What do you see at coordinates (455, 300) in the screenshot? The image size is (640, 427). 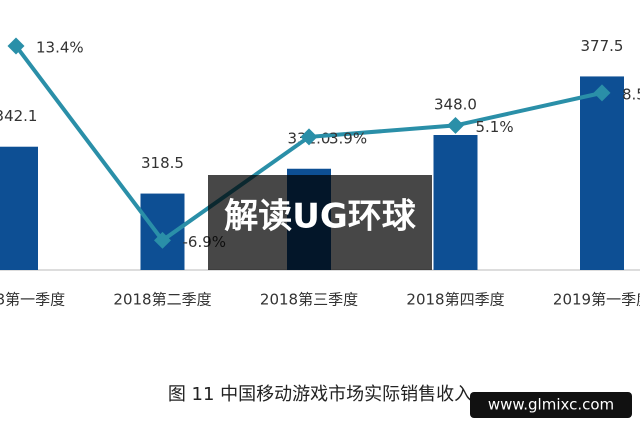 I see `x-tick-label: 2018第四季度` at bounding box center [455, 300].